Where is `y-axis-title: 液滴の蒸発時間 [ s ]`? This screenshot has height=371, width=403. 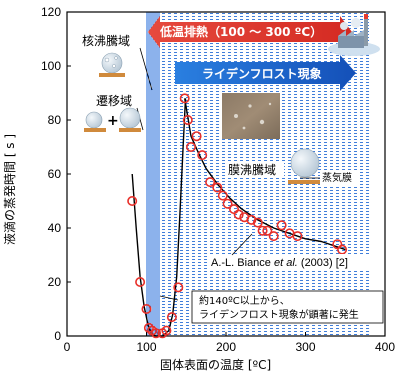 y-axis-title: 液滴の蒸発時間 [ s ] is located at coordinates (9, 189).